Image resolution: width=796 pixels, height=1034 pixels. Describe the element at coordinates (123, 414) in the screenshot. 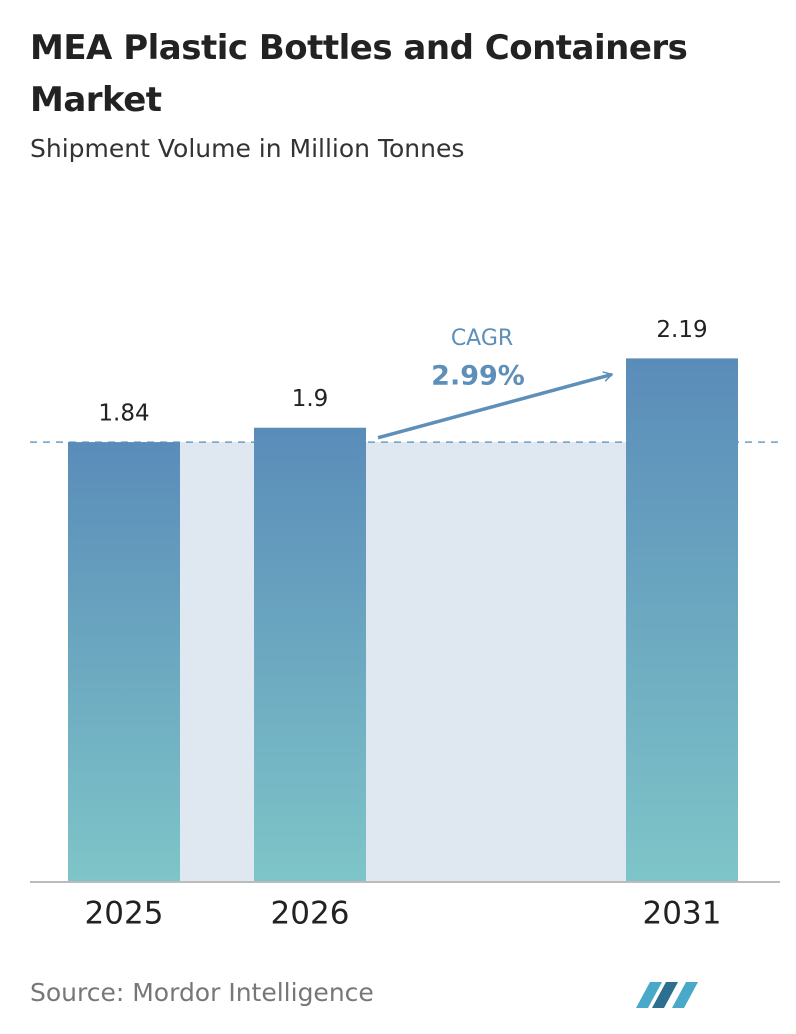

I see `value-label: 1.84` at that location.